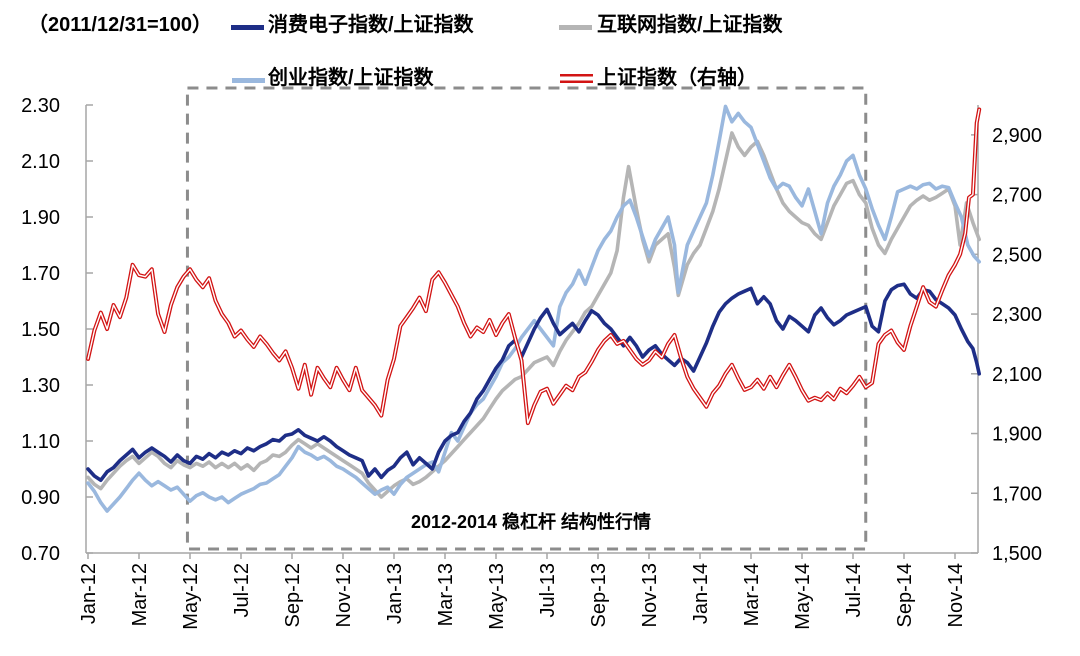 Image resolution: width=1080 pixels, height=656 pixels. Describe the element at coordinates (293, 595) in the screenshot. I see `x-axis-tick-label: Sep-12` at that location.